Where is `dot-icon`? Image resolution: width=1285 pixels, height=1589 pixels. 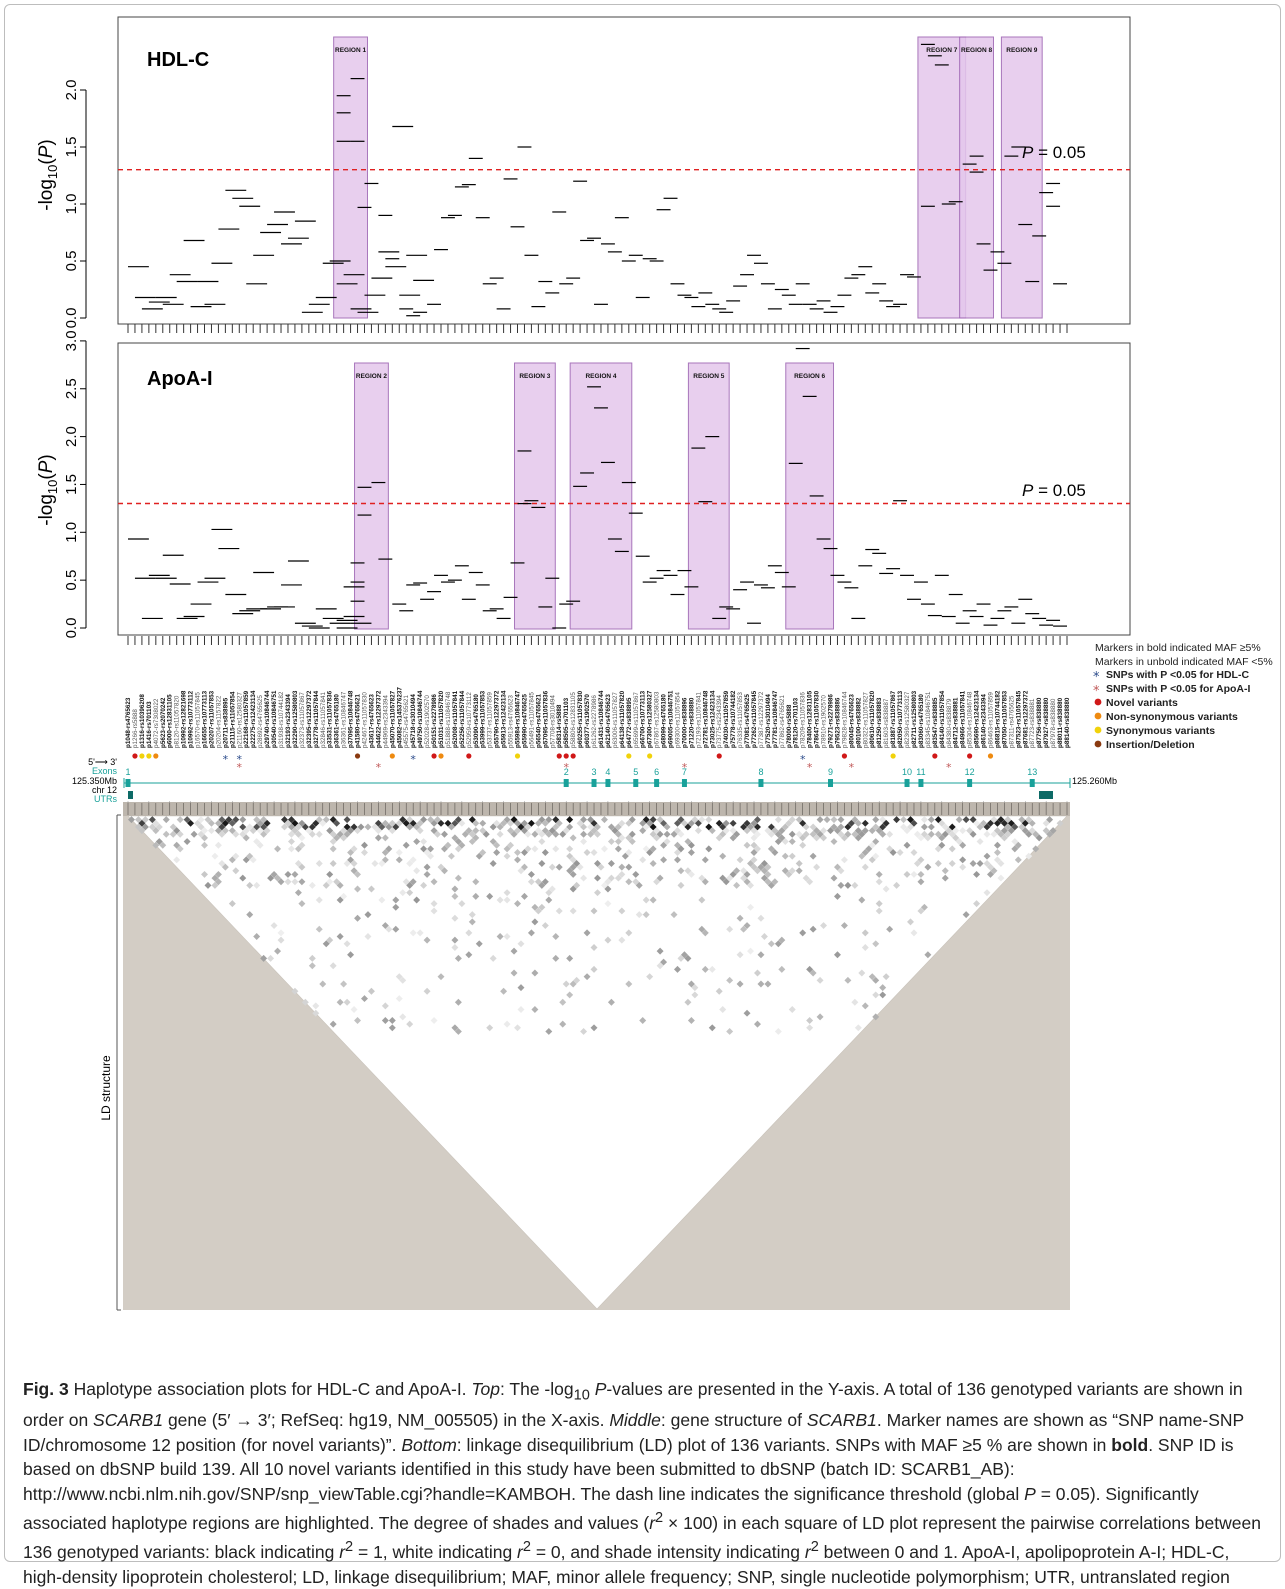
dot-icon is located at coordinates (1098, 730).